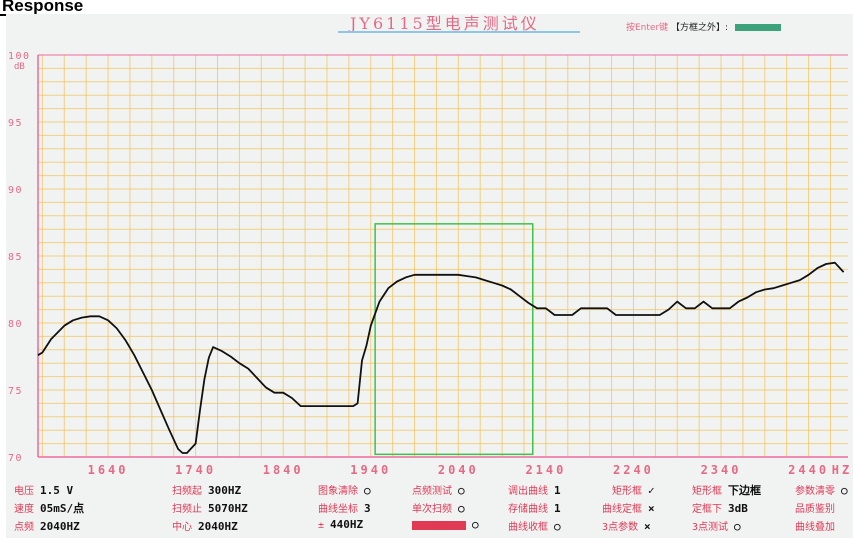 The height and width of the screenshot is (538, 853). Describe the element at coordinates (622, 509) in the screenshot. I see `param-label: 曲线定框` at that location.